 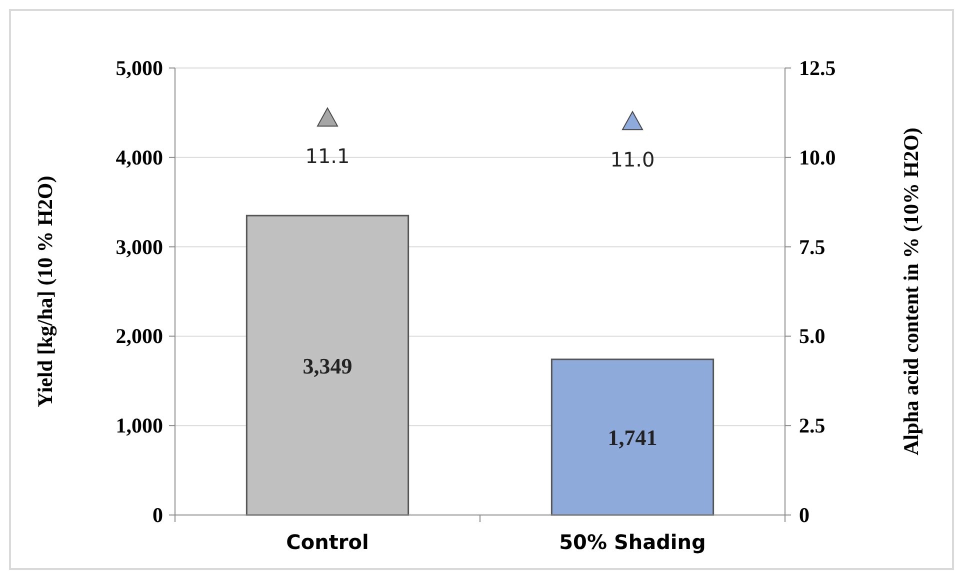 I want to click on y-tick-label: 4,000, so click(x=139, y=157).